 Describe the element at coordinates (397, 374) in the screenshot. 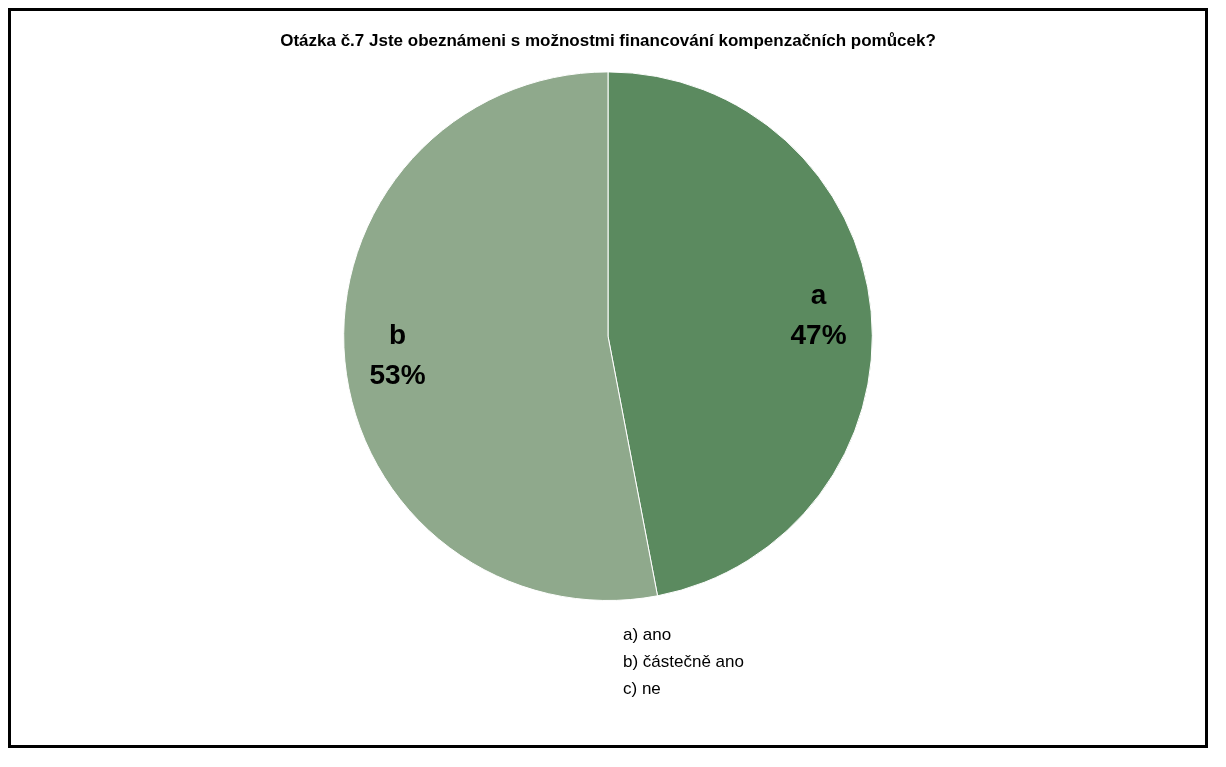

I see `data-label: 53%` at that location.